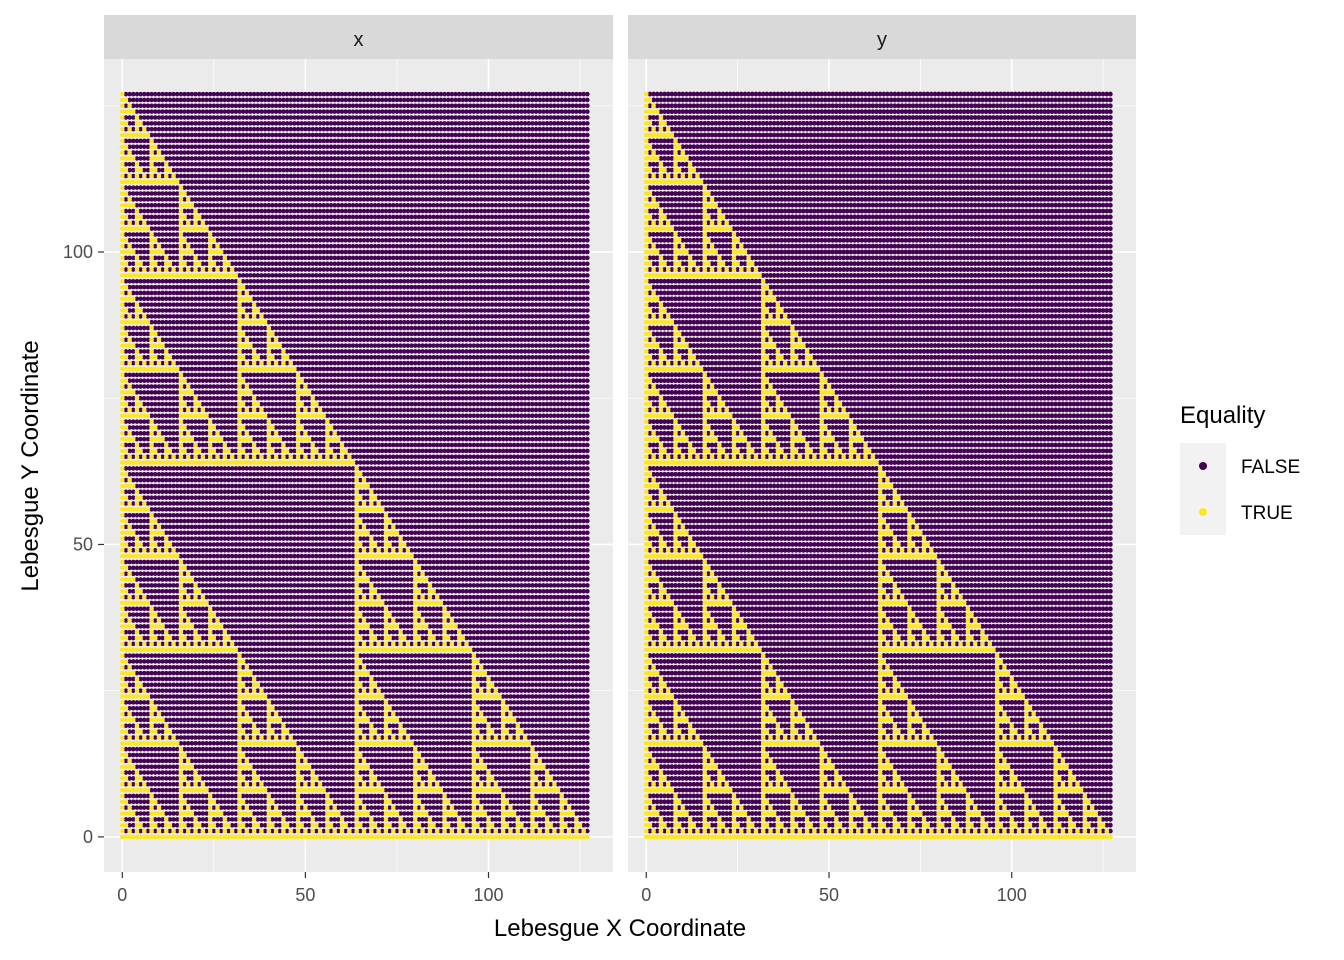  What do you see at coordinates (1267, 513) in the screenshot?
I see `legend-label-true: TRUE` at bounding box center [1267, 513].